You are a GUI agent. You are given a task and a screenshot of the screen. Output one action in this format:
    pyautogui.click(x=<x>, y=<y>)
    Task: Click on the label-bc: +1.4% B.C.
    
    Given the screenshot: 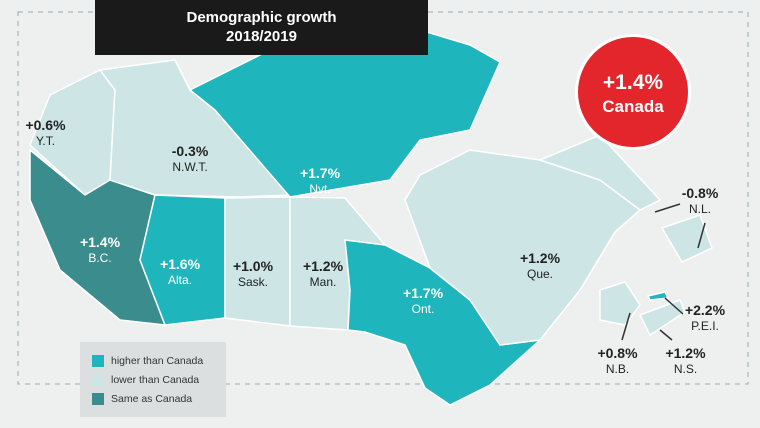 What is the action you would take?
    pyautogui.click(x=100, y=250)
    